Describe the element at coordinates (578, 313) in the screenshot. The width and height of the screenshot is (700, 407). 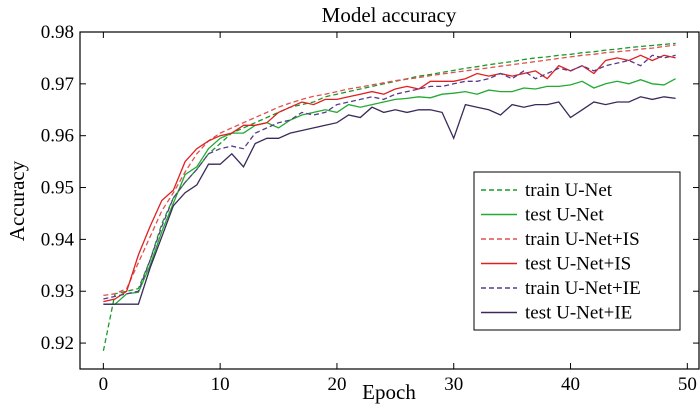
I see `legend-label-6: test U-Net+IE` at that location.